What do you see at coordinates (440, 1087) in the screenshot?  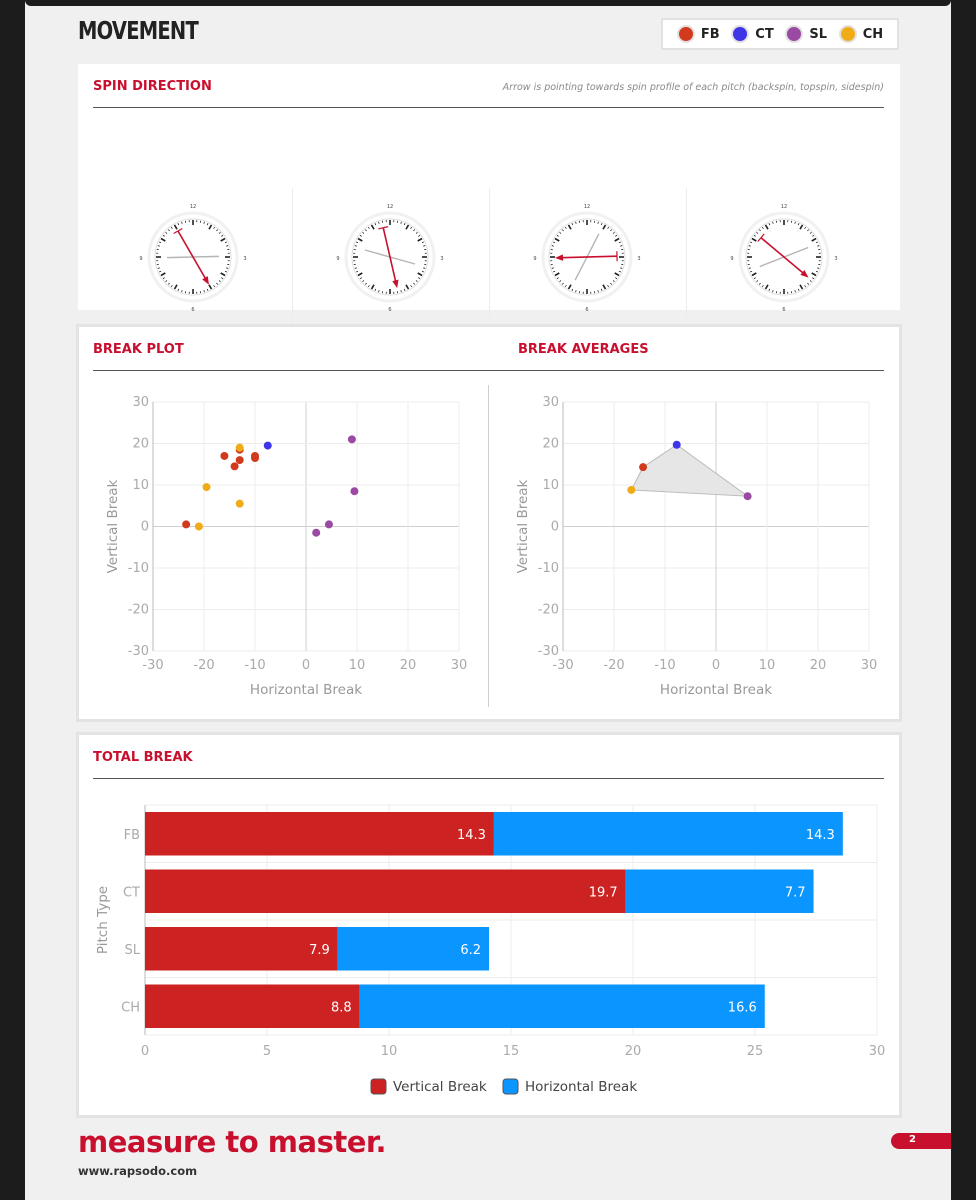 I see `legend-label: Vertical Break` at bounding box center [440, 1087].